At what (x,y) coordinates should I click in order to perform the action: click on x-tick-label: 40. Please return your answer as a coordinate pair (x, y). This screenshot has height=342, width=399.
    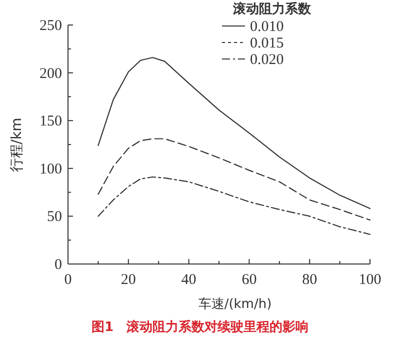
    Looking at the image, I should click on (188, 280).